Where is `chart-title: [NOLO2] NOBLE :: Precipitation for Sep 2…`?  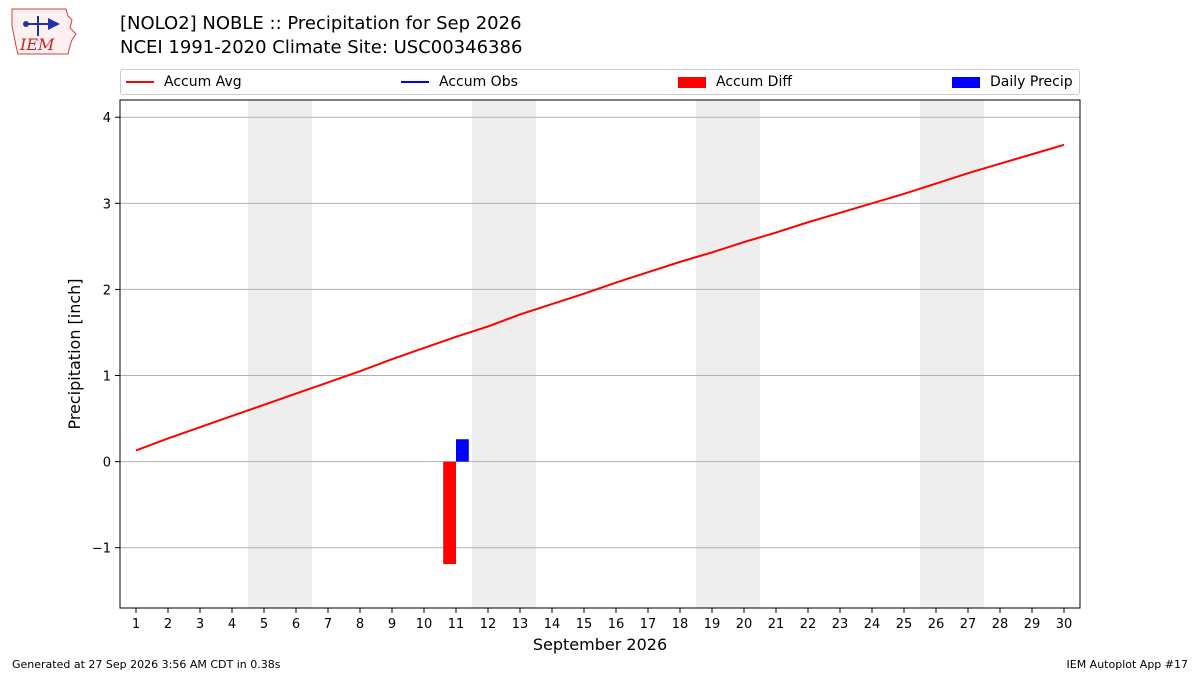 chart-title: [NOLO2] NOBLE :: Precipitation for Sep 2… is located at coordinates (321, 23).